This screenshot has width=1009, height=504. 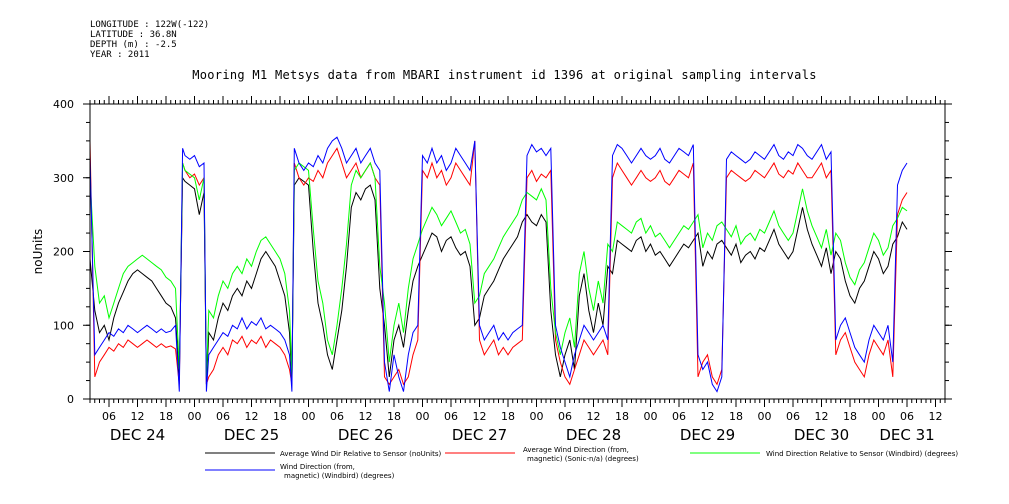 I want to click on y-tick-label: 0, so click(x=70, y=399).